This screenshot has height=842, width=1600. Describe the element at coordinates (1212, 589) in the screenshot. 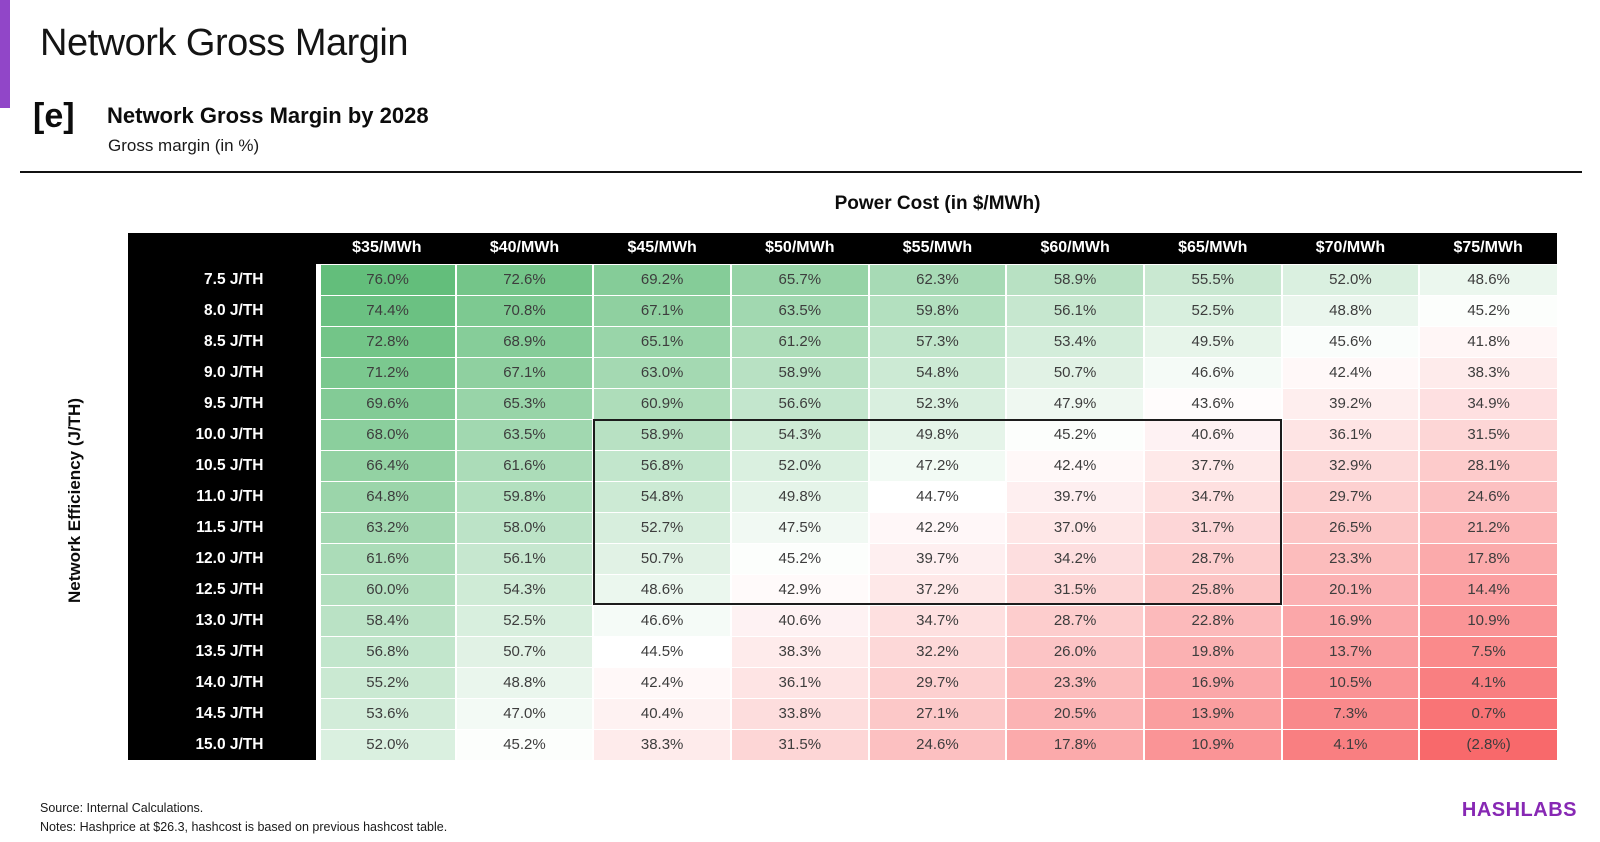

I see `heatmap-cell: 25.8%` at that location.